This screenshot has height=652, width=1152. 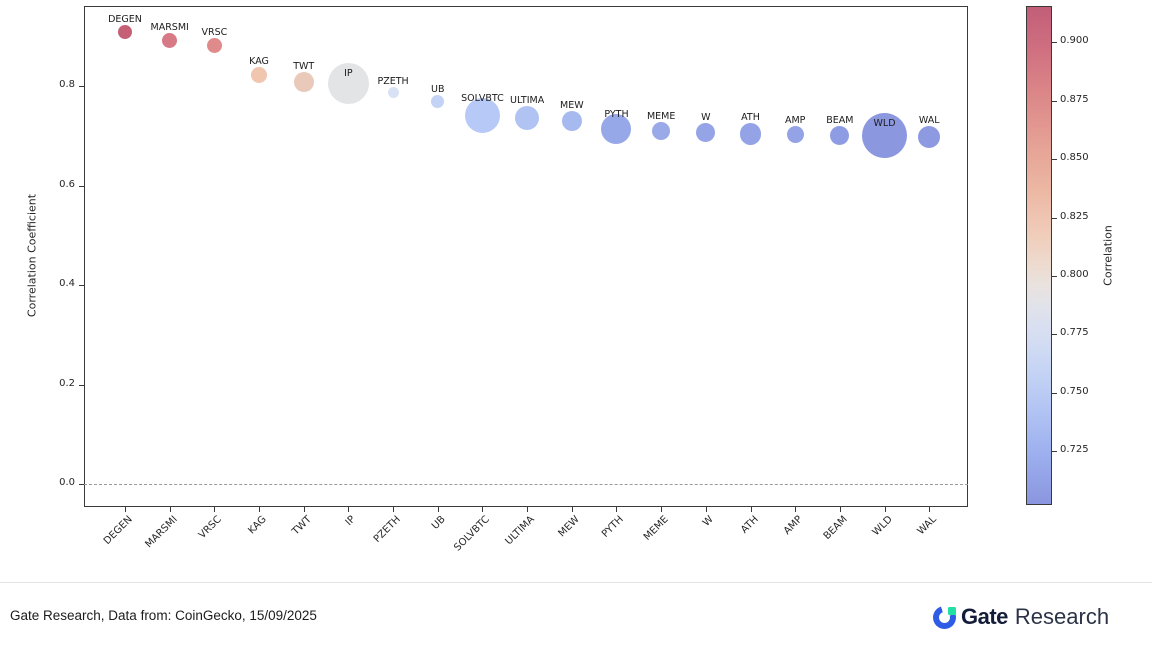 What do you see at coordinates (170, 41) in the screenshot?
I see `data-bubble-marsmi` at bounding box center [170, 41].